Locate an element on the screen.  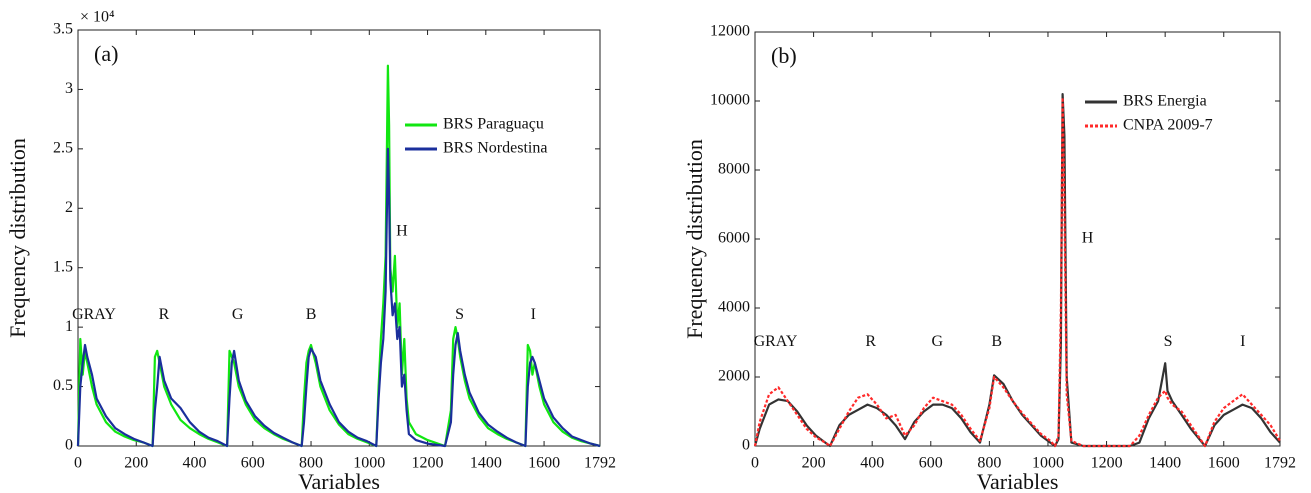
legend-label: BRS Paraguaçu is located at coordinates (493, 124).